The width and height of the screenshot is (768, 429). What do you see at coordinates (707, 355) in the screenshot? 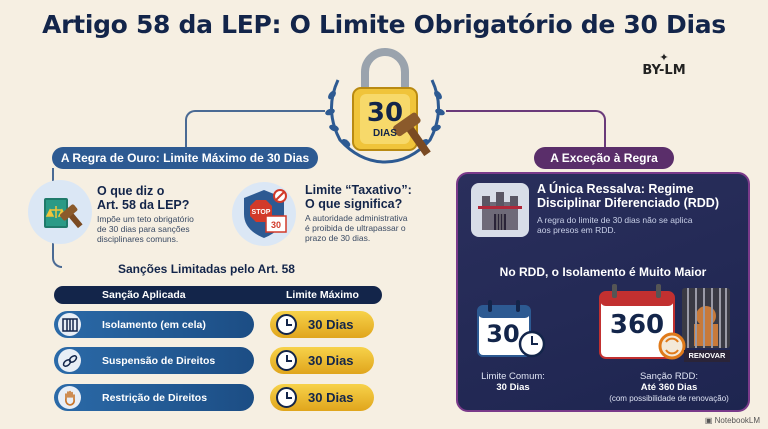
I see `renew-label: RENOVAR` at bounding box center [707, 355].